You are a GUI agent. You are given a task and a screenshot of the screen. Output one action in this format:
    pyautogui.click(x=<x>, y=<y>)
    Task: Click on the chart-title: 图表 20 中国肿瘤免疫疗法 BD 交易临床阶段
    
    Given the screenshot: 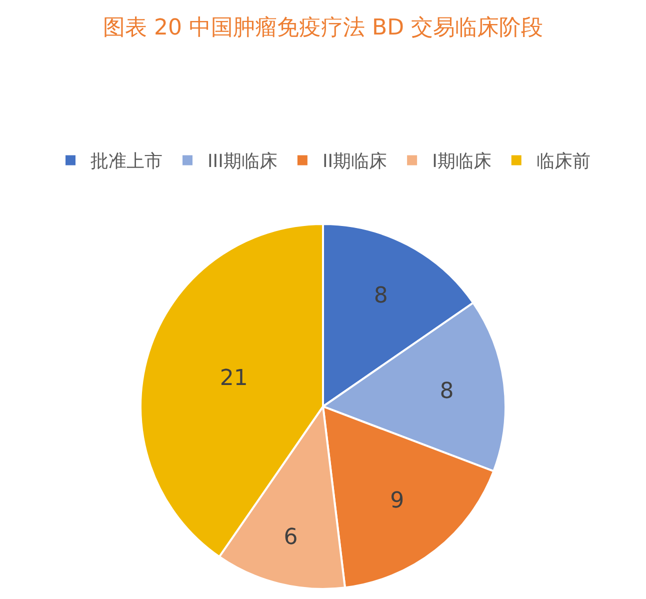 What is the action you would take?
    pyautogui.click(x=323, y=28)
    